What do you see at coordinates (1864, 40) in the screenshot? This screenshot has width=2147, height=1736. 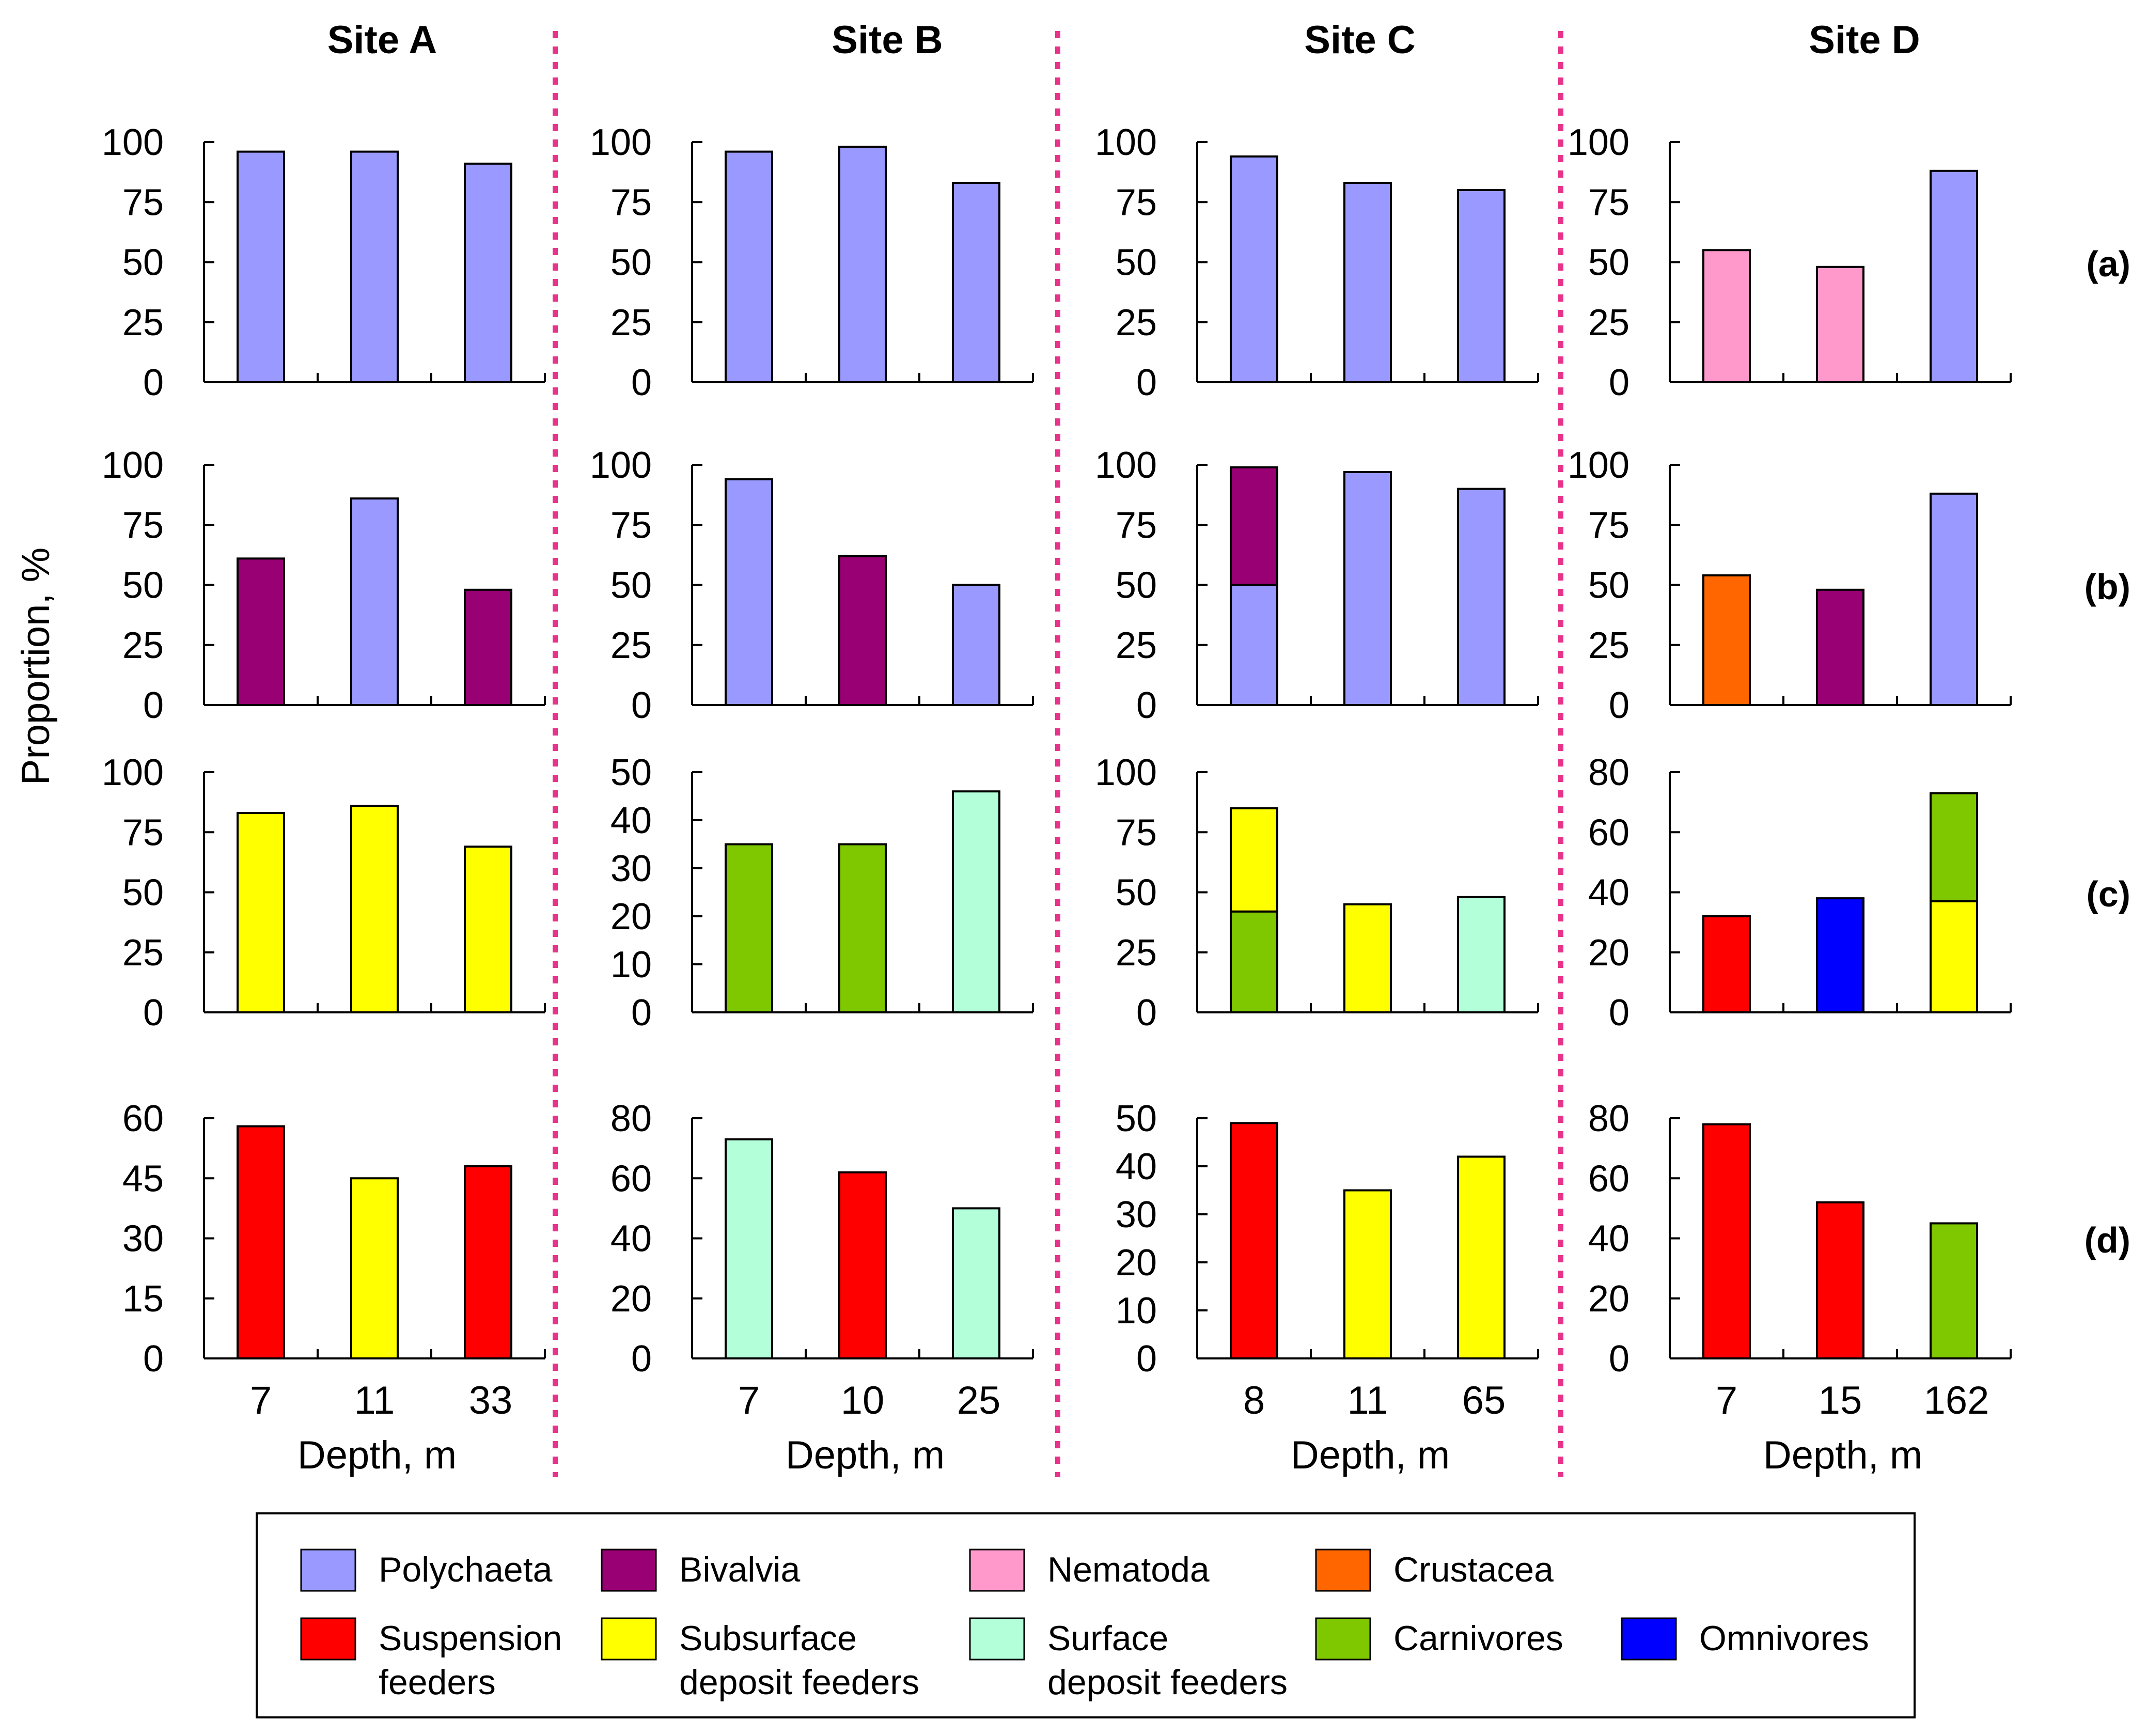 I see `site-title-d: Site D` at bounding box center [1864, 40].